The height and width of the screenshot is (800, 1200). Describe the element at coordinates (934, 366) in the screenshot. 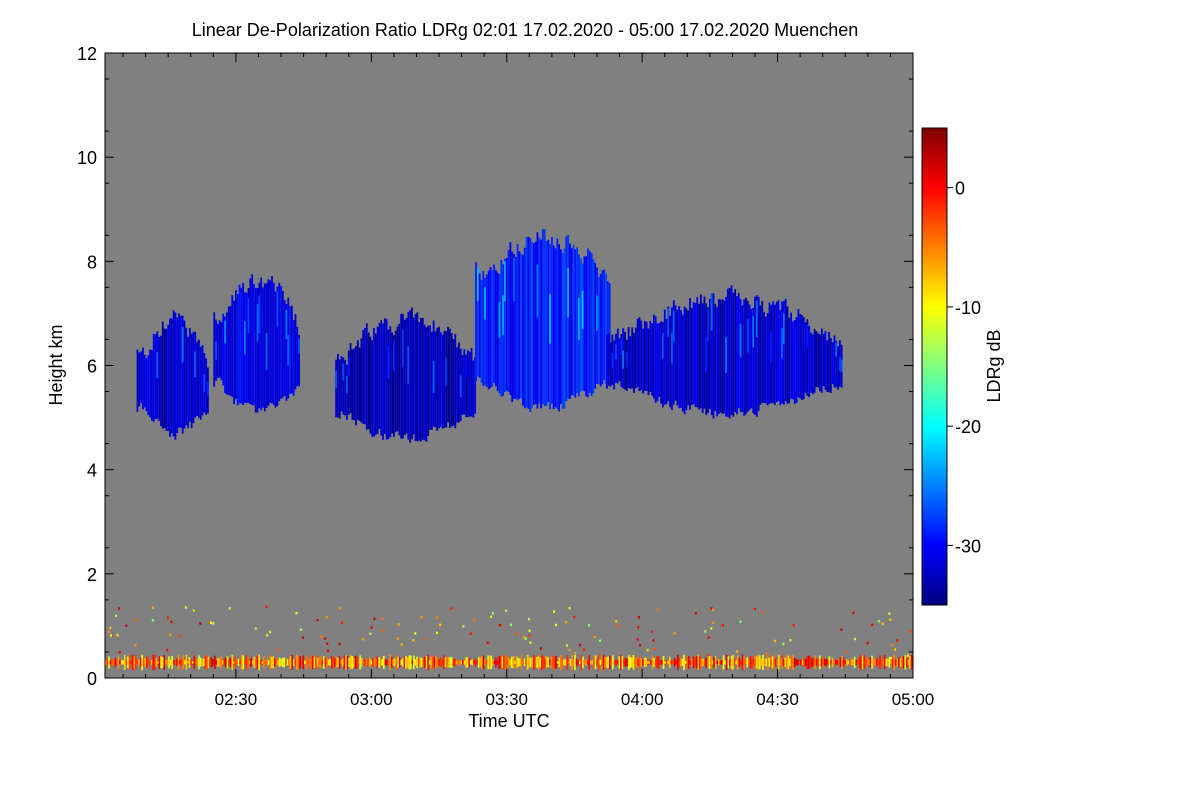

I see `colorbar` at that location.